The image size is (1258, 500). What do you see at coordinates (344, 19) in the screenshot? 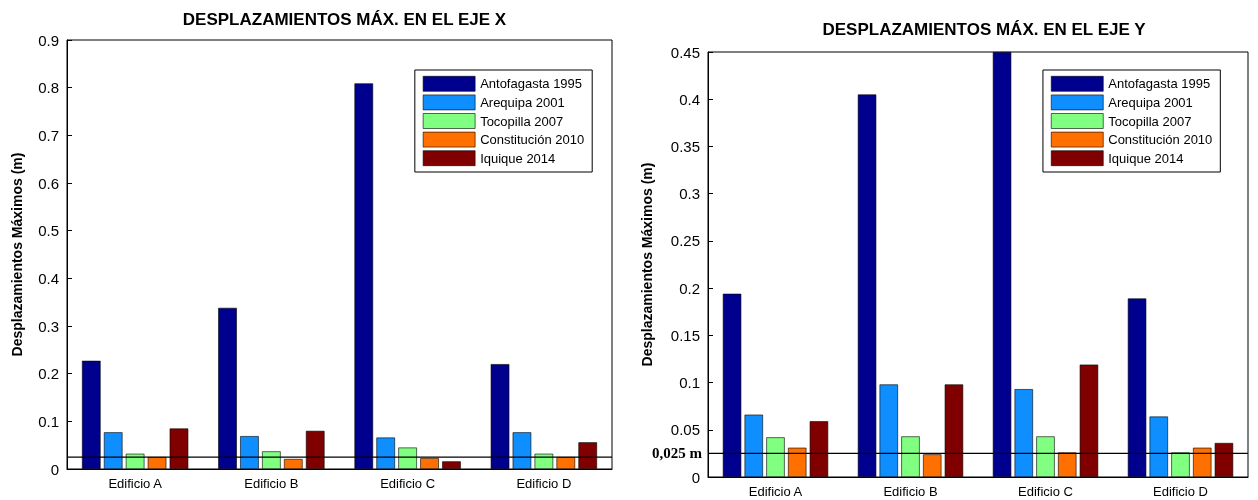
I see `chart-title: DESPLAZAMIENTOS MÁX. EN EL EJE X` at bounding box center [344, 19].